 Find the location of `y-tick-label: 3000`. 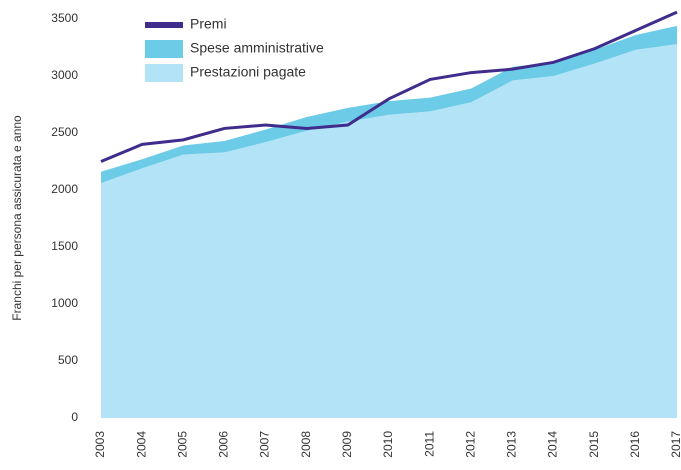

y-tick-label: 3000 is located at coordinates (64, 75).